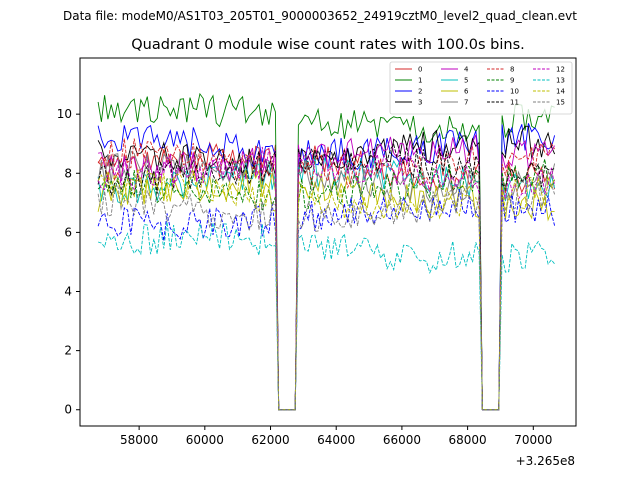 The image size is (640, 480). I want to click on legend-label-0: 0, so click(420, 70).